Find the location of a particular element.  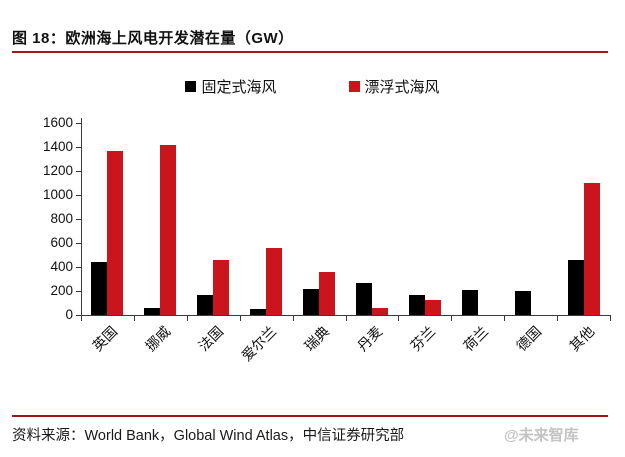

y-axis is located at coordinates (81, 216).